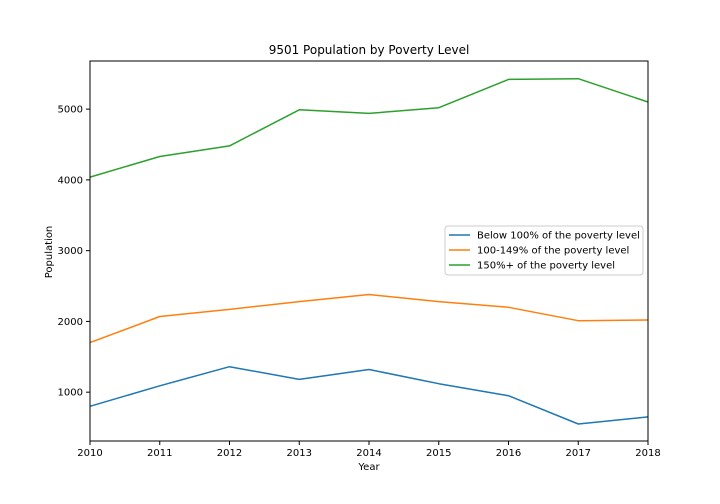 The image size is (720, 504). I want to click on x-tick-label: 2012, so click(229, 453).